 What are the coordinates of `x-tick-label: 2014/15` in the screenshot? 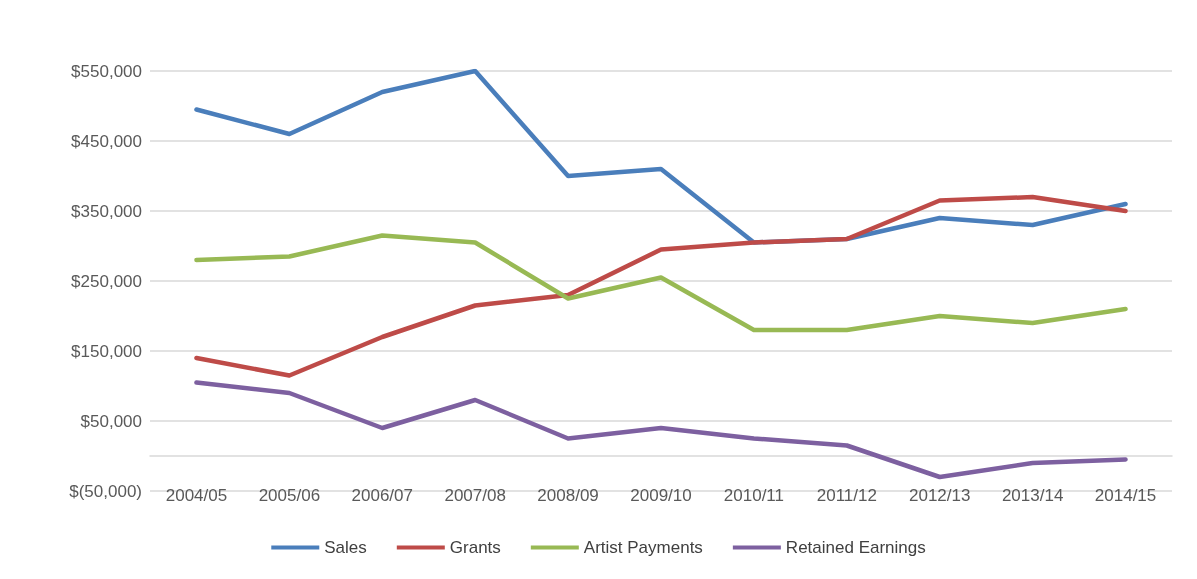 It's located at (1125, 495).